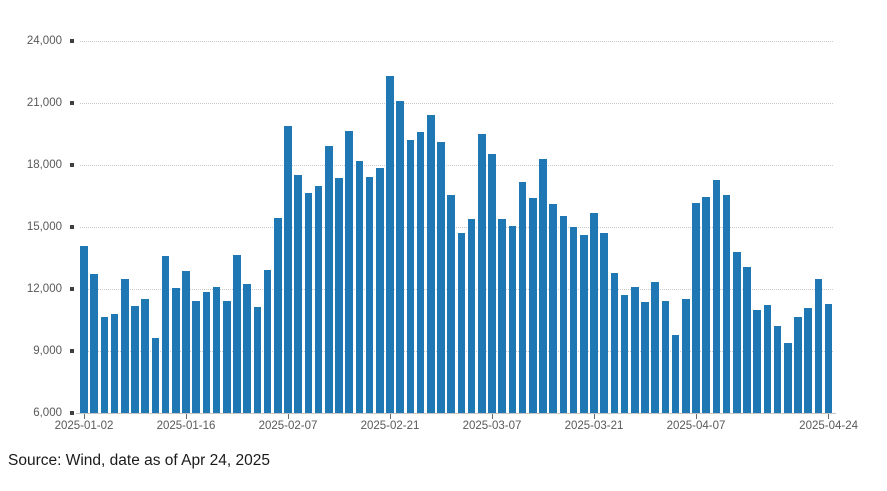 Image resolution: width=887 pixels, height=491 pixels. I want to click on x-axis-line, so click(456, 413).